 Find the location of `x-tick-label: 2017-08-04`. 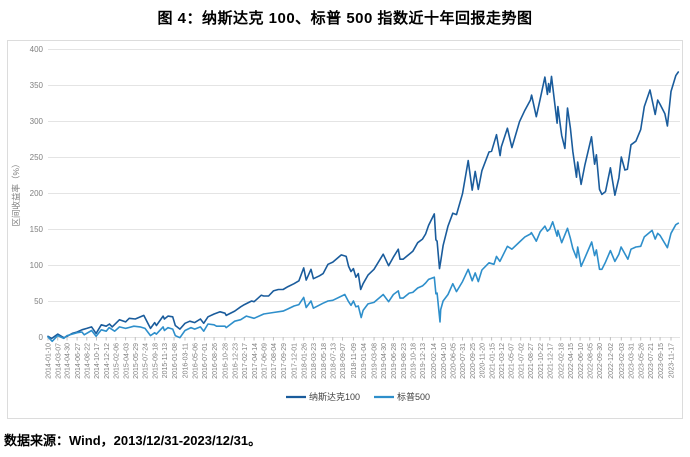

x-tick-label: 2017-08-04 is located at coordinates (274, 361).